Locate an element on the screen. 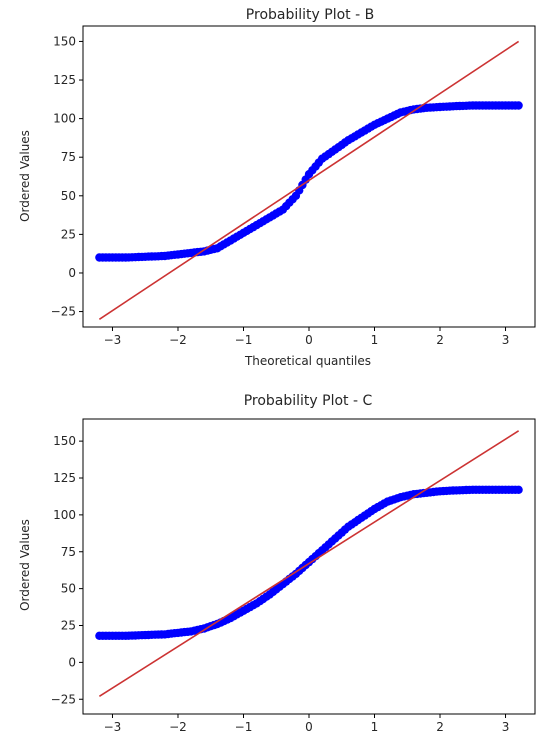  x-axis-label: Theoretical quantiles is located at coordinates (307, 361).